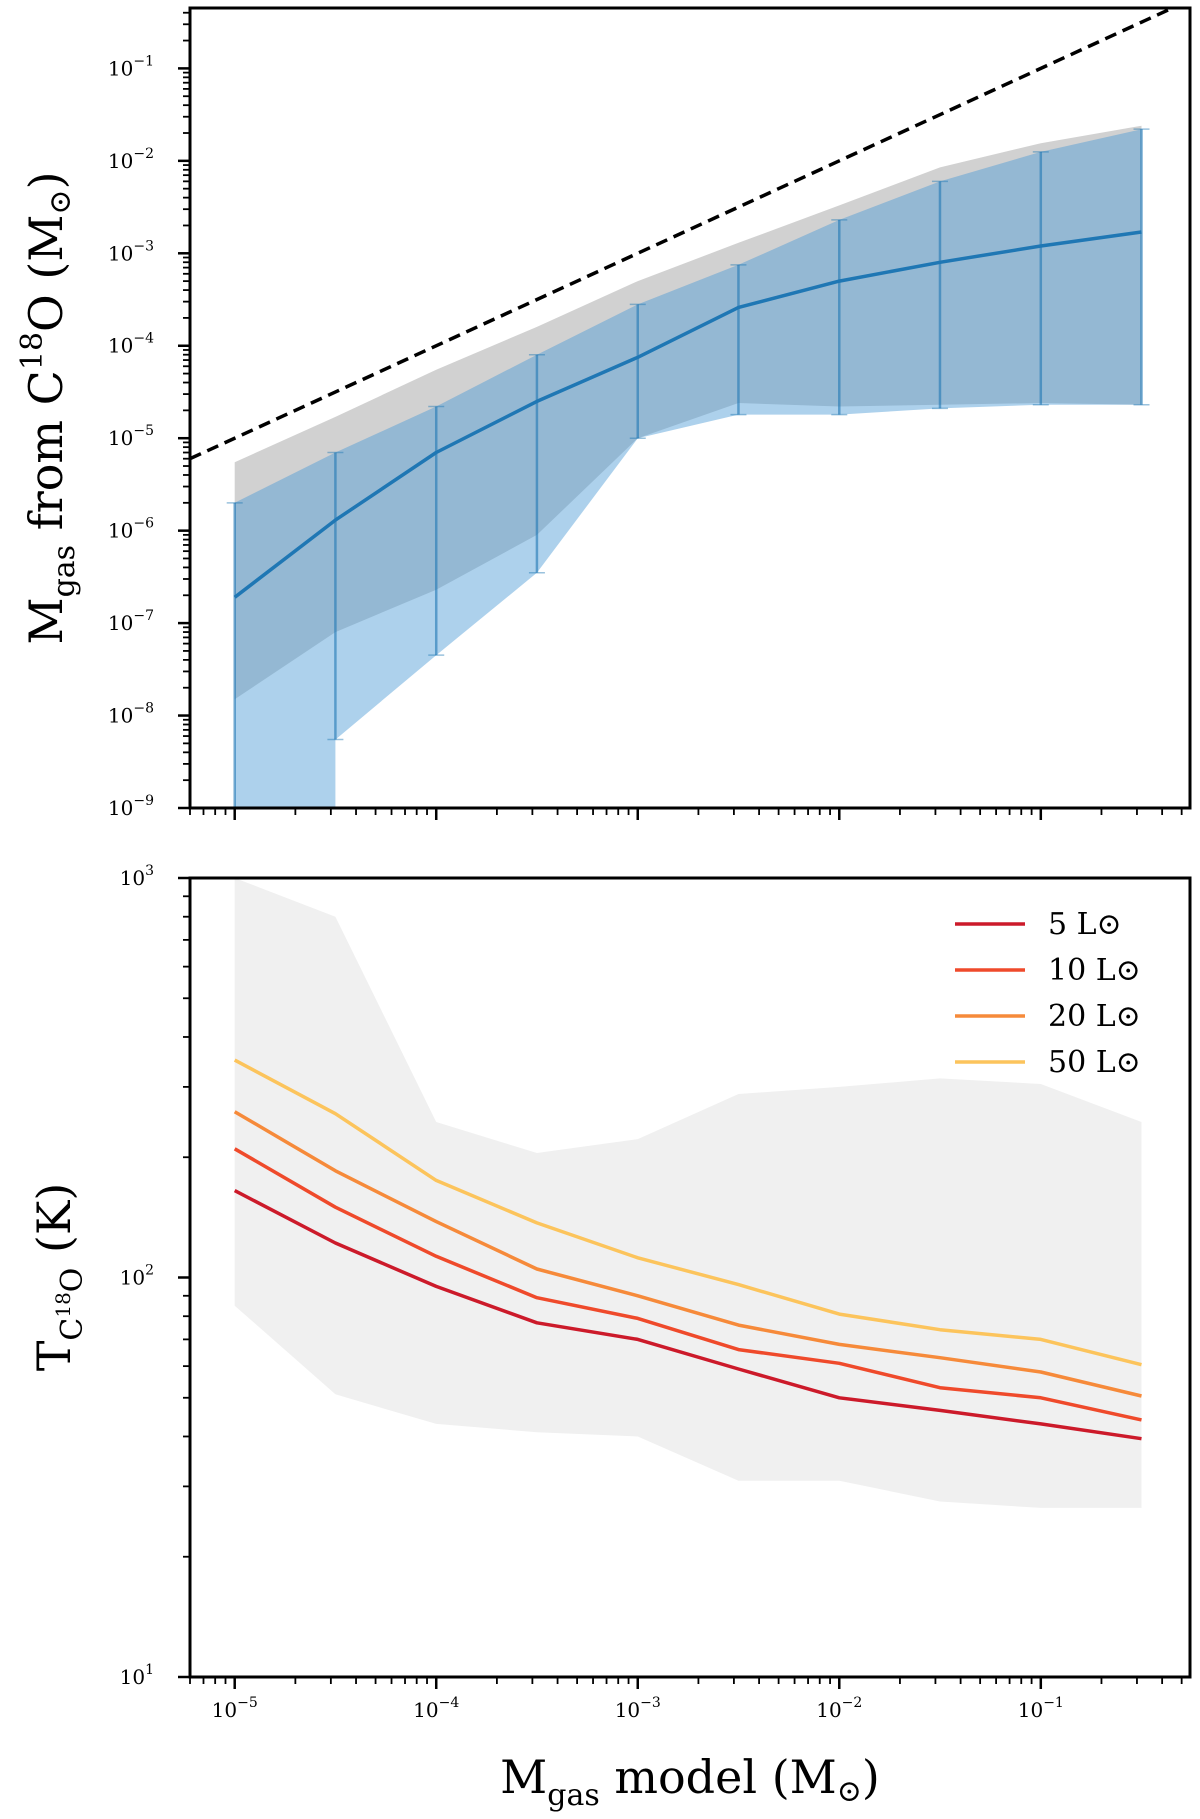 This screenshot has width=1200, height=1819. I want to click on top-y-tick-labels: 10⁻⁹ 10⁻⁸ 10⁻⁷ 10⁻⁶ 10⁻⁵ 10⁻⁴ 10⁻³ 10⁻² 10⁻¹, so click(131, 436).